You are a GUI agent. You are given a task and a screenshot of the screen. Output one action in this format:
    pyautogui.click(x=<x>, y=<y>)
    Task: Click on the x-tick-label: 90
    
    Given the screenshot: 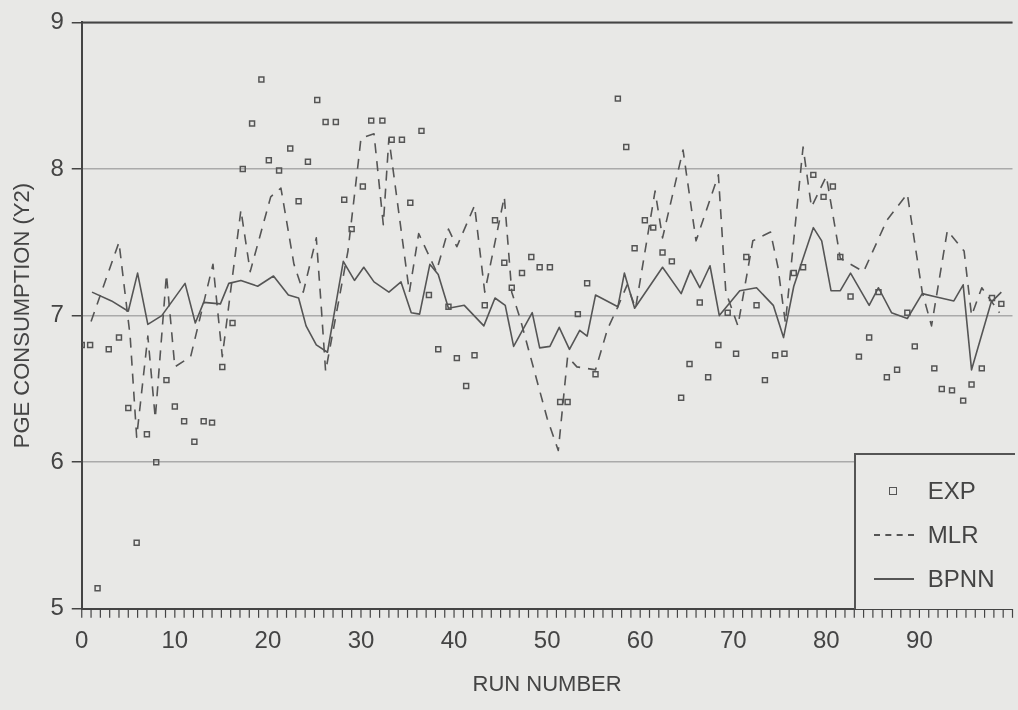 What is the action you would take?
    pyautogui.click(x=919, y=639)
    